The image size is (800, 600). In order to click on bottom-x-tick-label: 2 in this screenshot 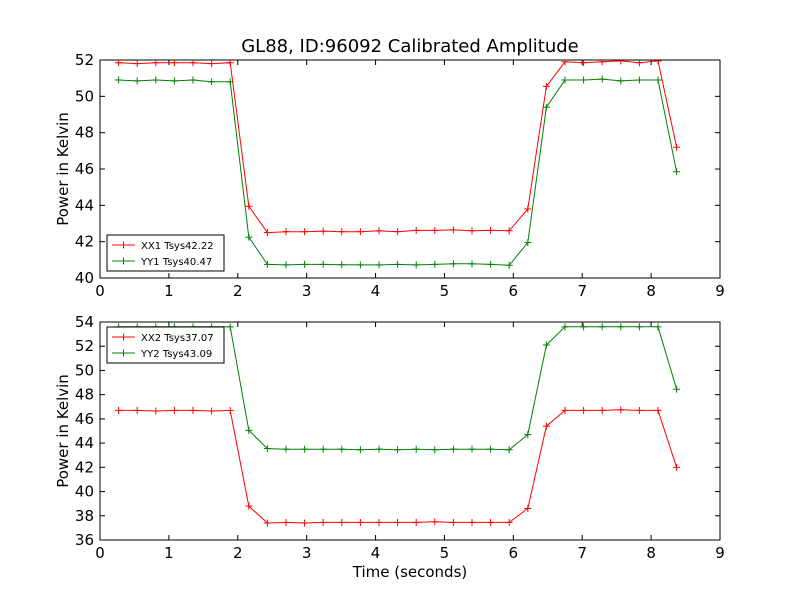, I will do `click(238, 553)`.